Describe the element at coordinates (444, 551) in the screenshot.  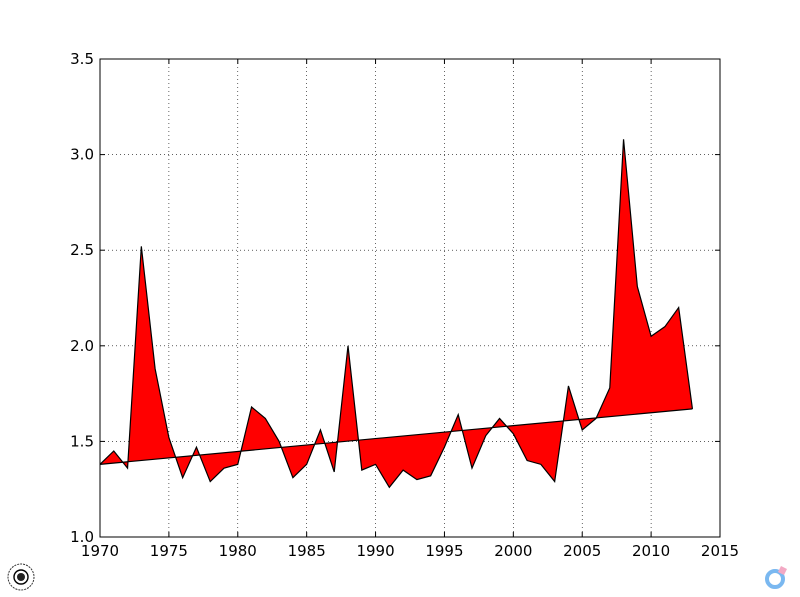
I see `x-tick-label: 1995` at that location.